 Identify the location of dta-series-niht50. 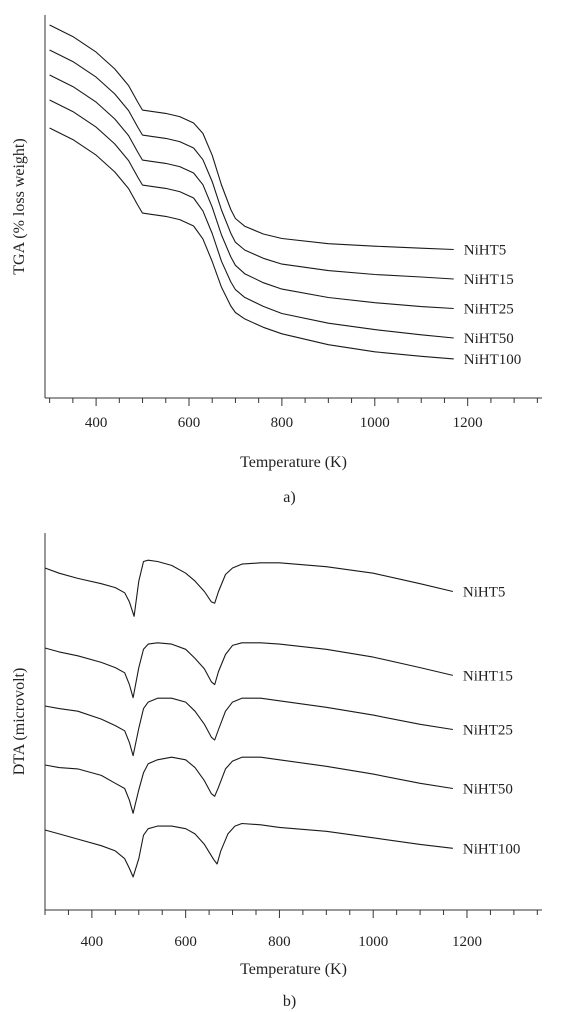
(248, 785).